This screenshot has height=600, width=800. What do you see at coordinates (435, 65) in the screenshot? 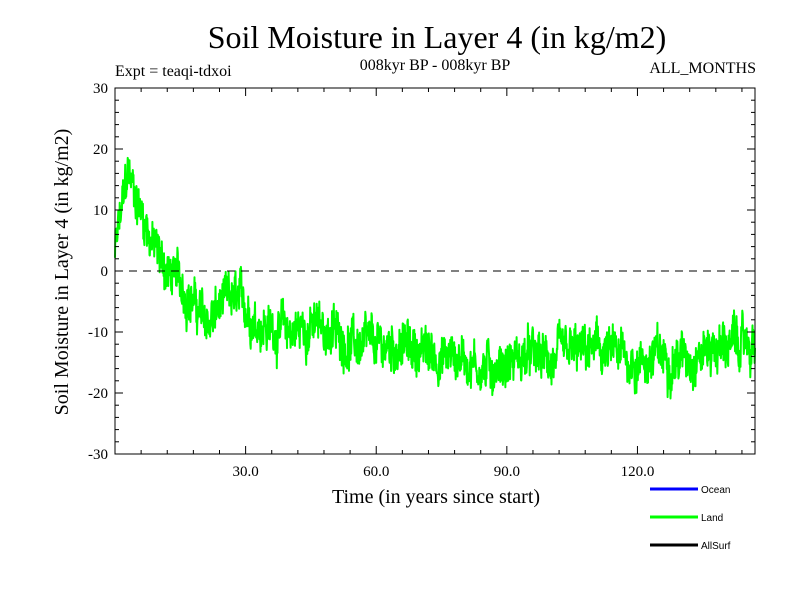
I see `period-label: 008kyr BP - 008kyr BP` at bounding box center [435, 65].